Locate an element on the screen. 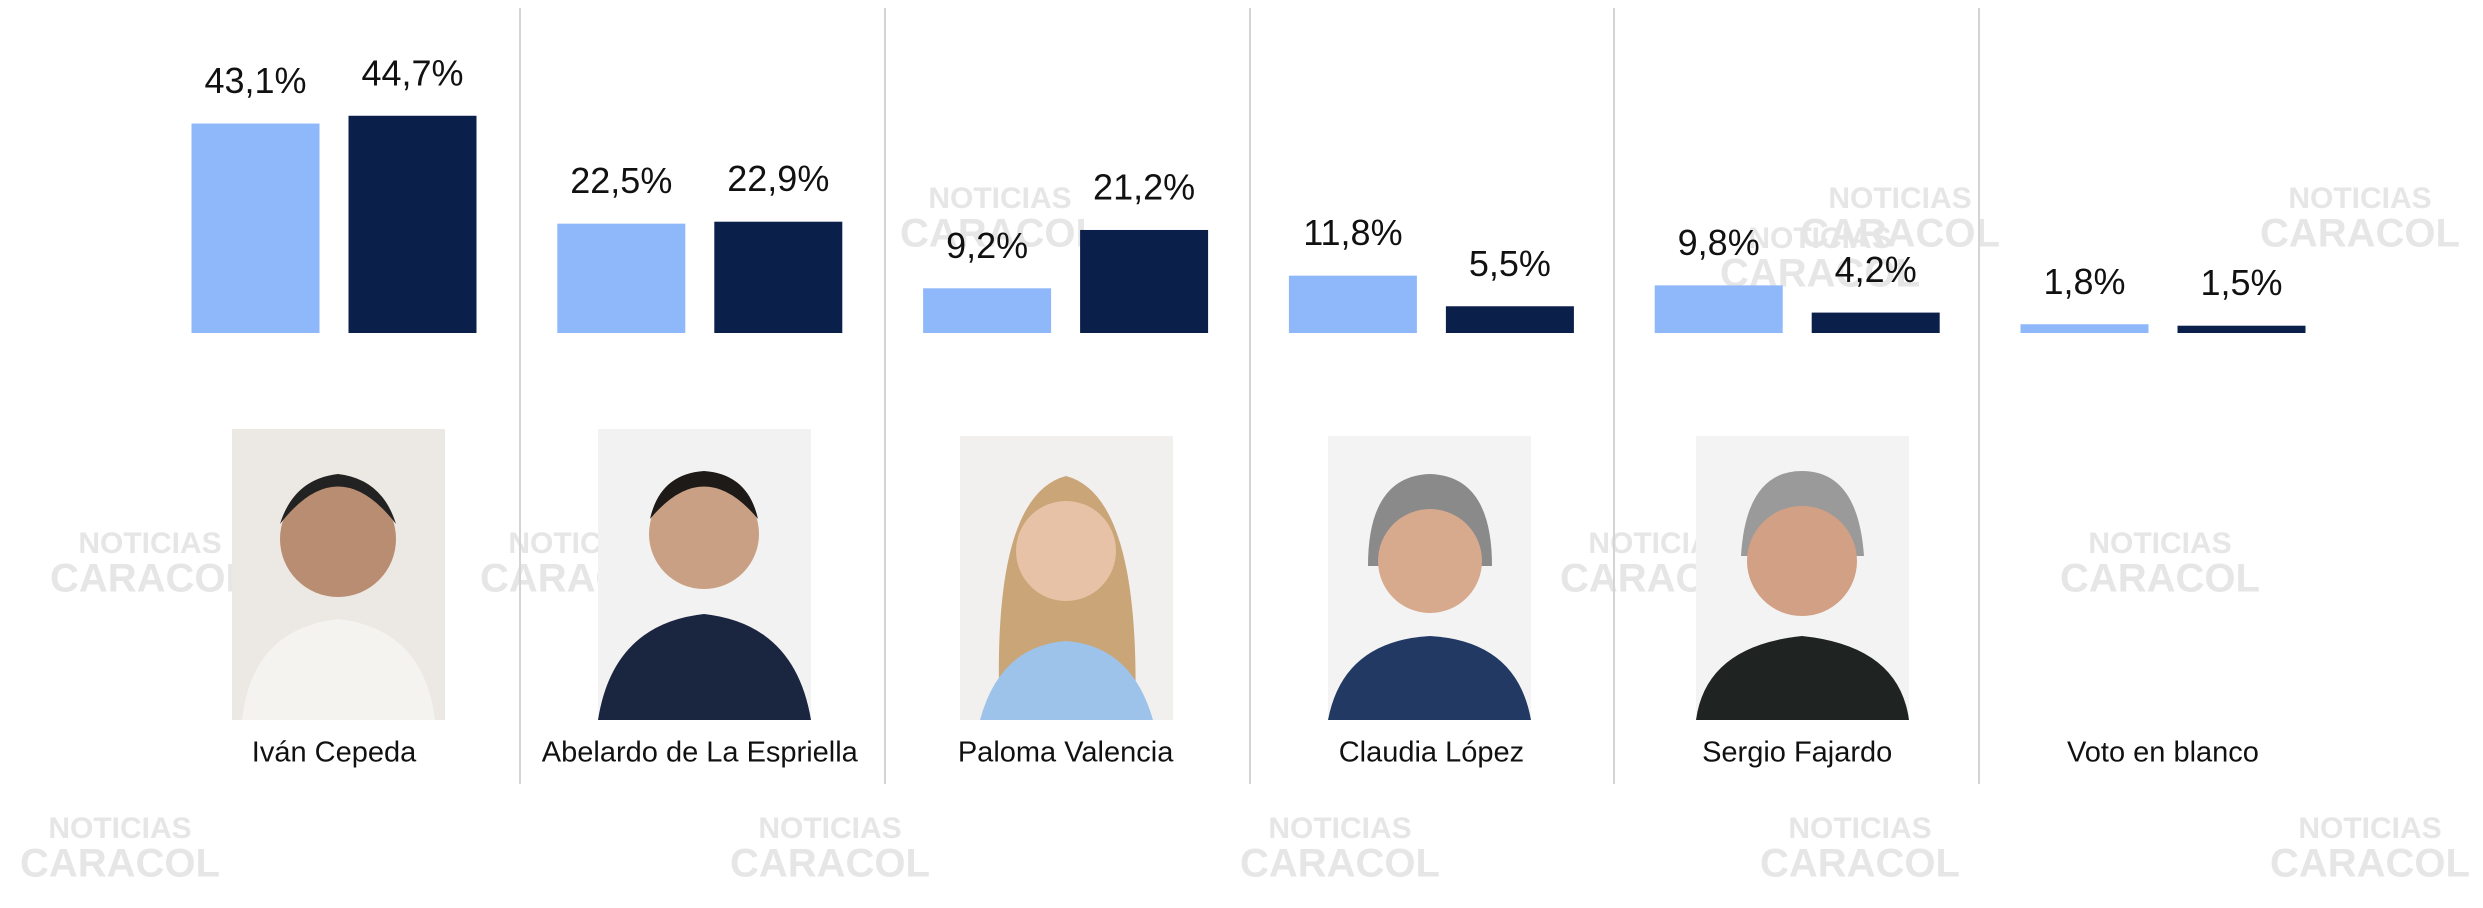  value-label: 11,8% is located at coordinates (1352, 232).